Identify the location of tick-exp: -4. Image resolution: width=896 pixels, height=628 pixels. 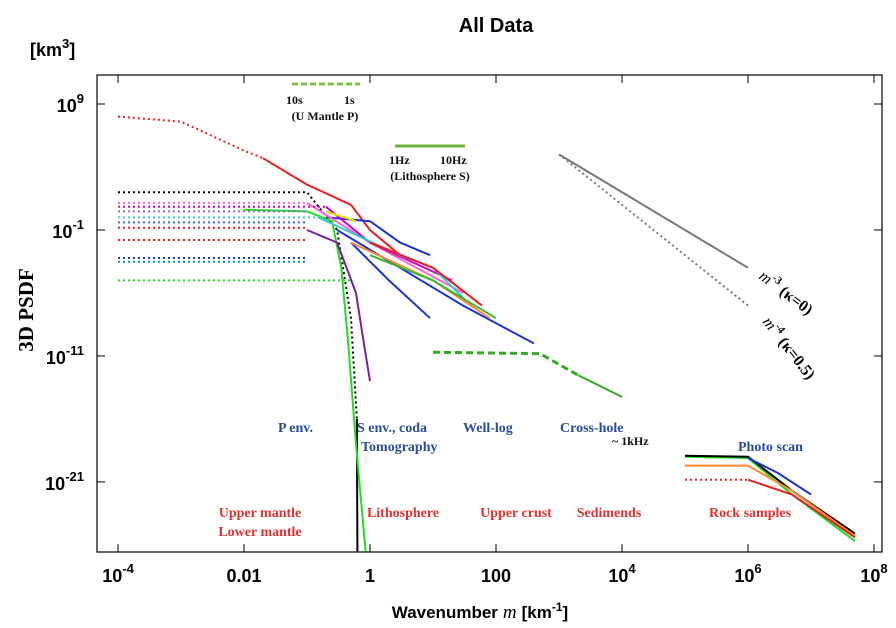
(128, 568).